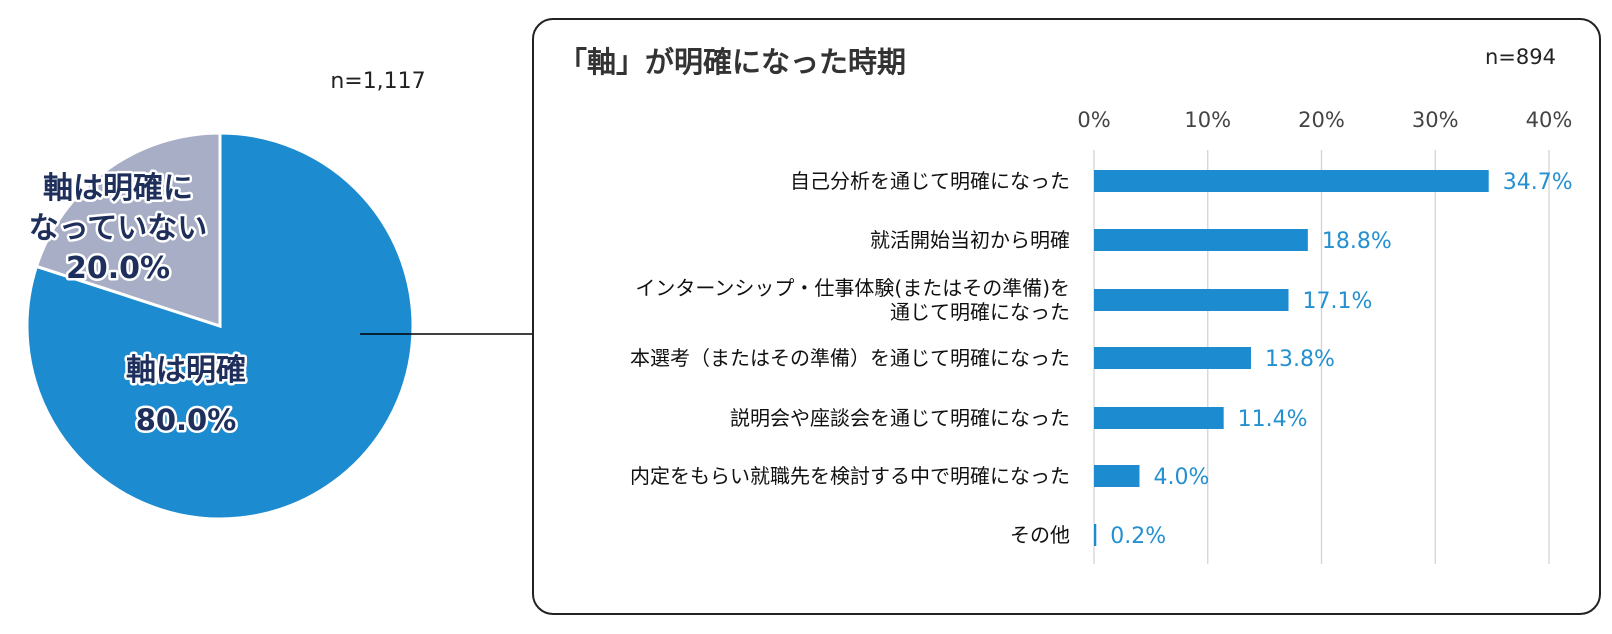 The height and width of the screenshot is (634, 1612). Describe the element at coordinates (118, 268) in the screenshot. I see `pie-slice-label: 20.0%` at that location.